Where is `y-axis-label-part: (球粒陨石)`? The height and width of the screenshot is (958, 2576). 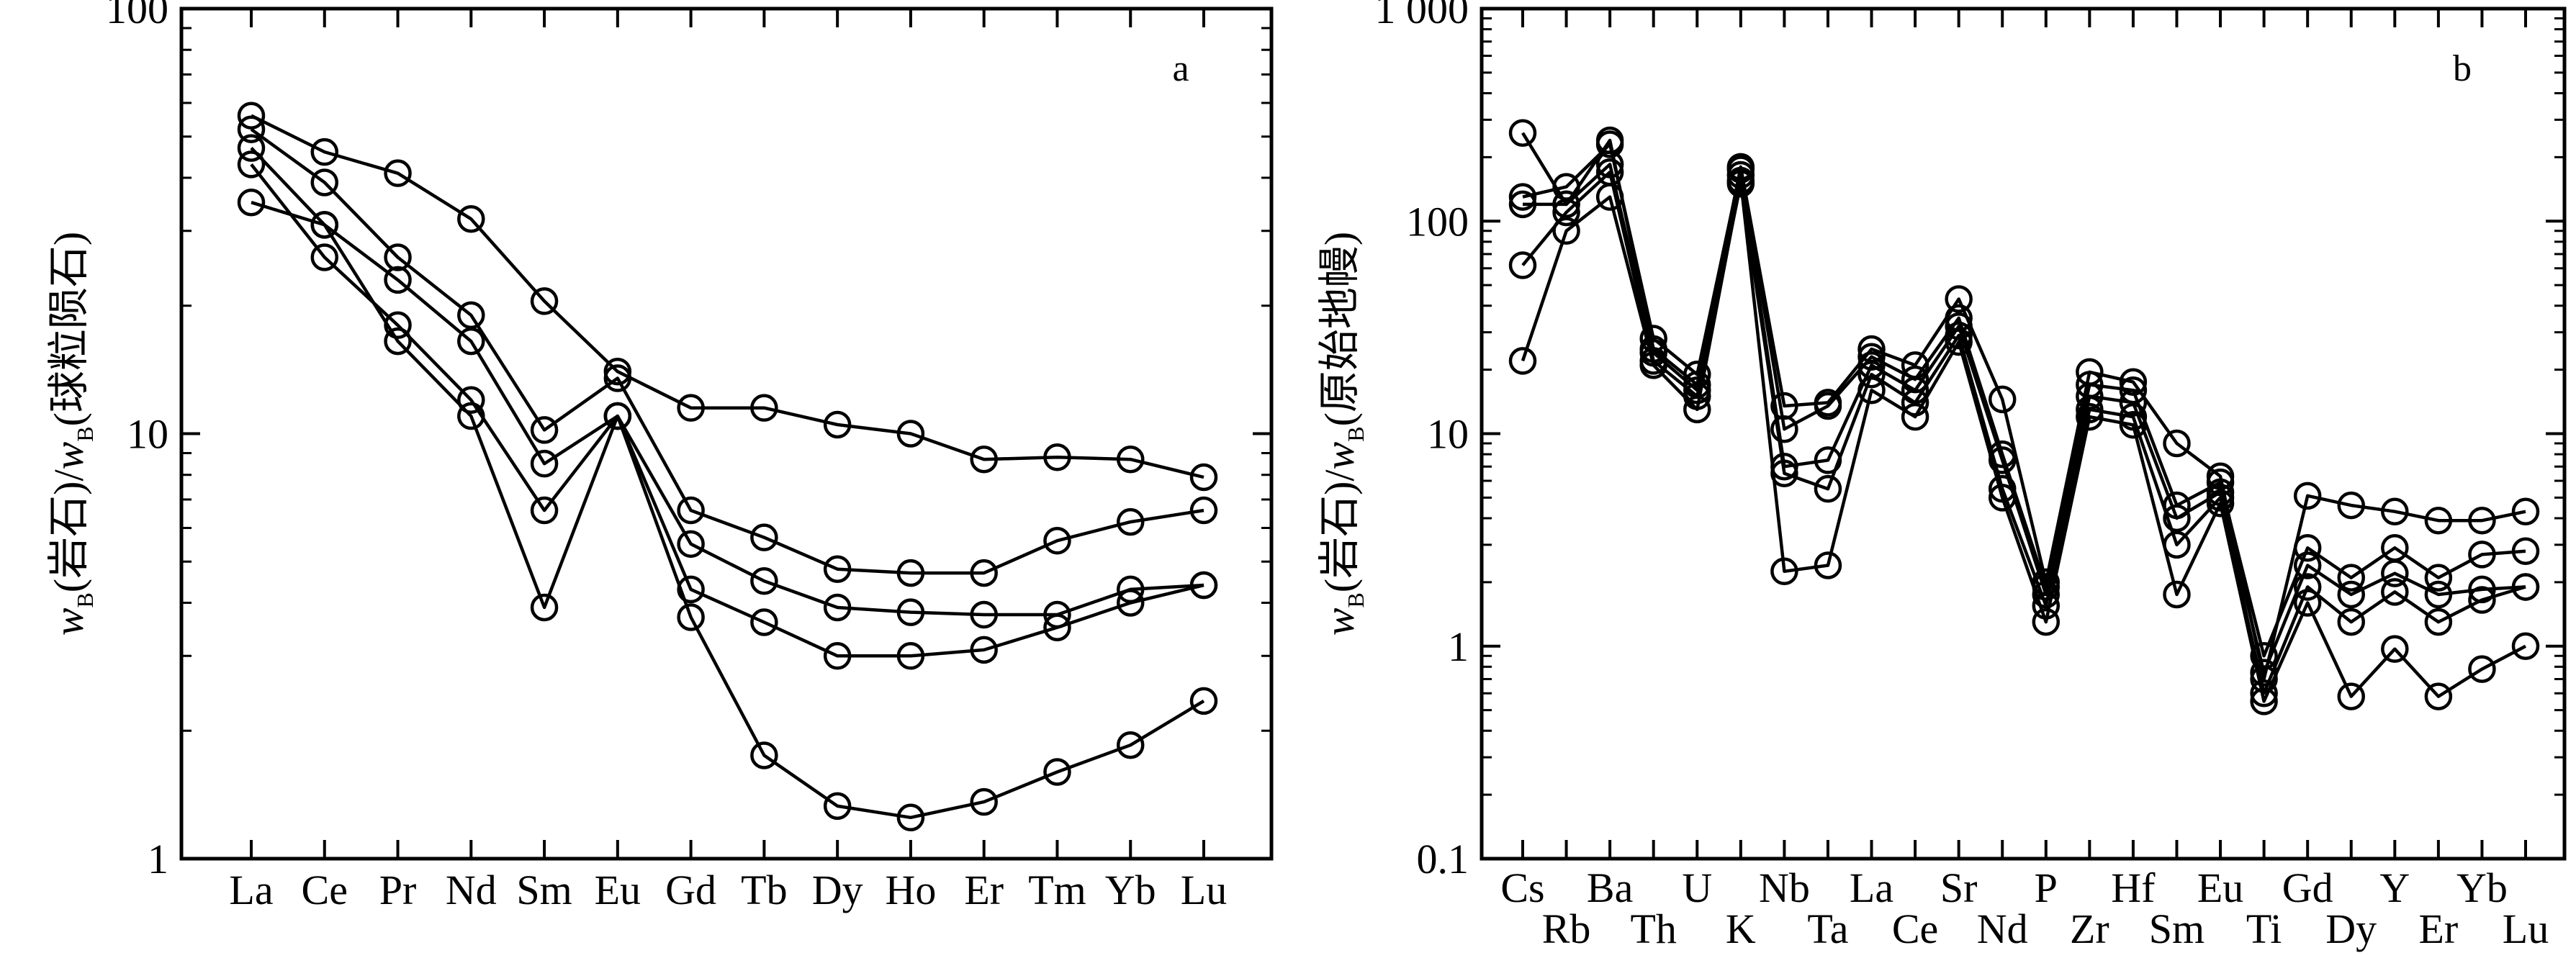 y-axis-label-part: (球粒陨石) is located at coordinates (68, 329).